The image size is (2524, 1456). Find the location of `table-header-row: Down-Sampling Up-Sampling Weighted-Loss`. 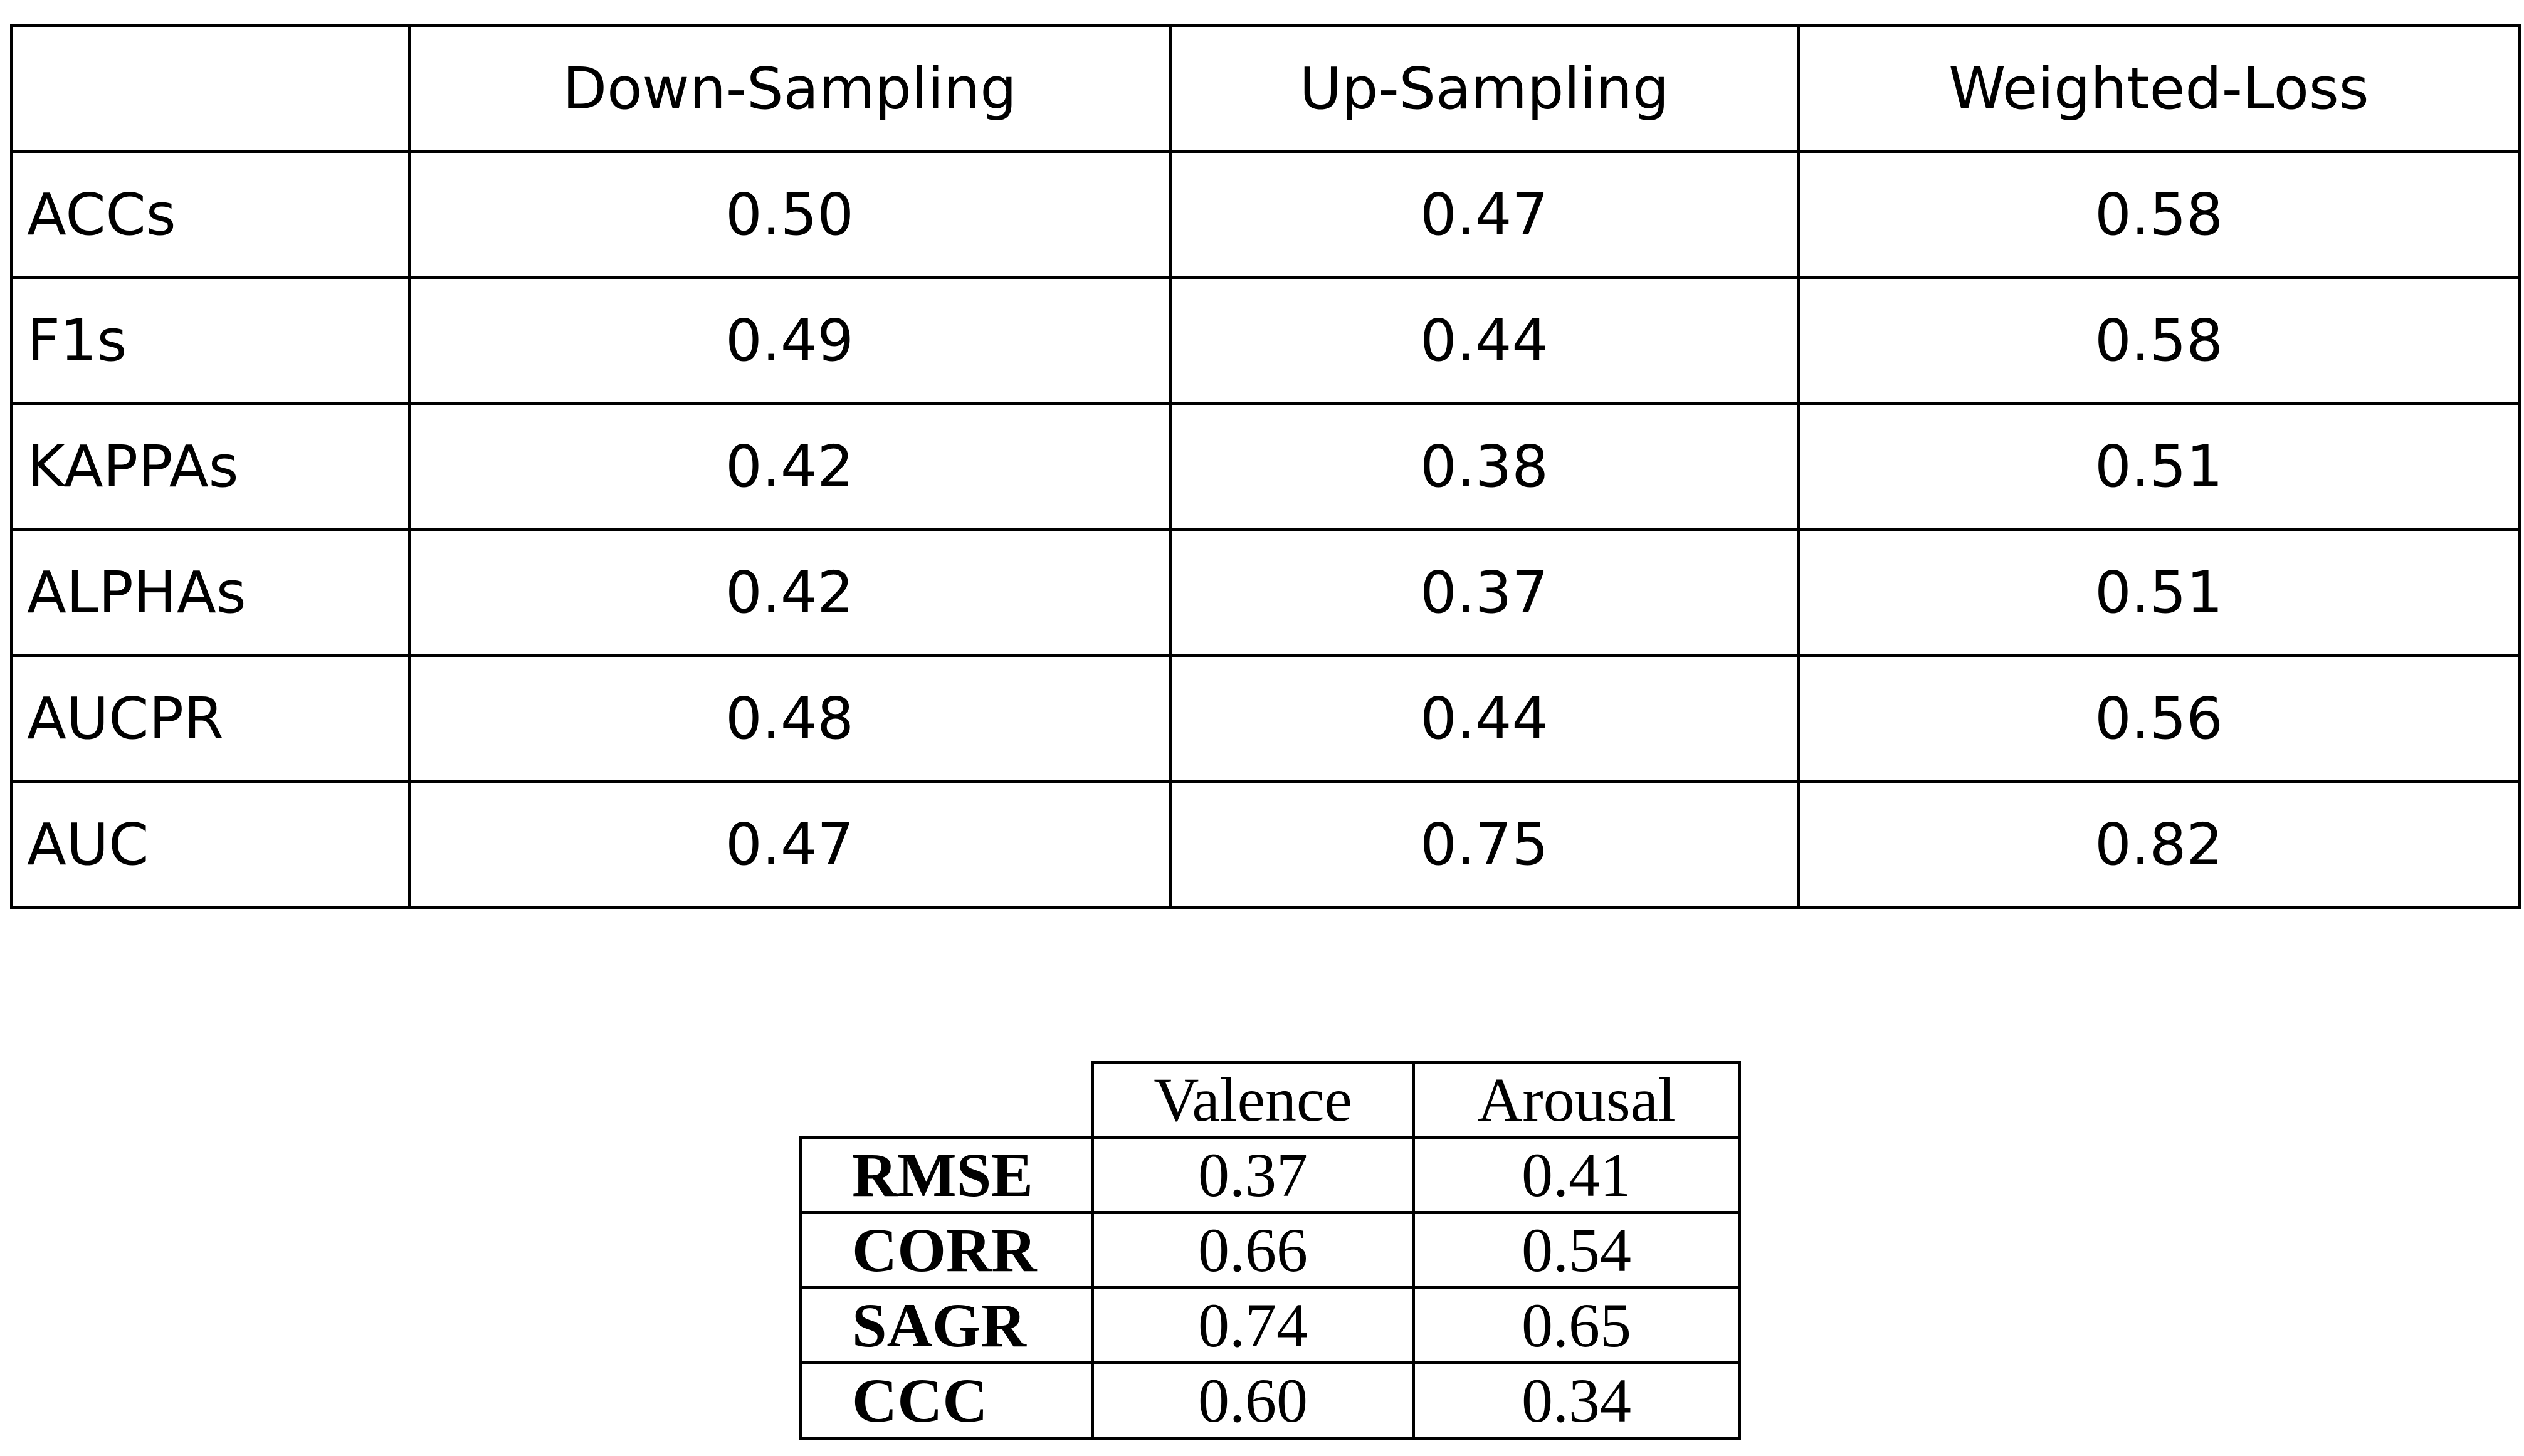

table-header-row: Down-Sampling Up-Sampling Weighted-Loss is located at coordinates (1265, 89).